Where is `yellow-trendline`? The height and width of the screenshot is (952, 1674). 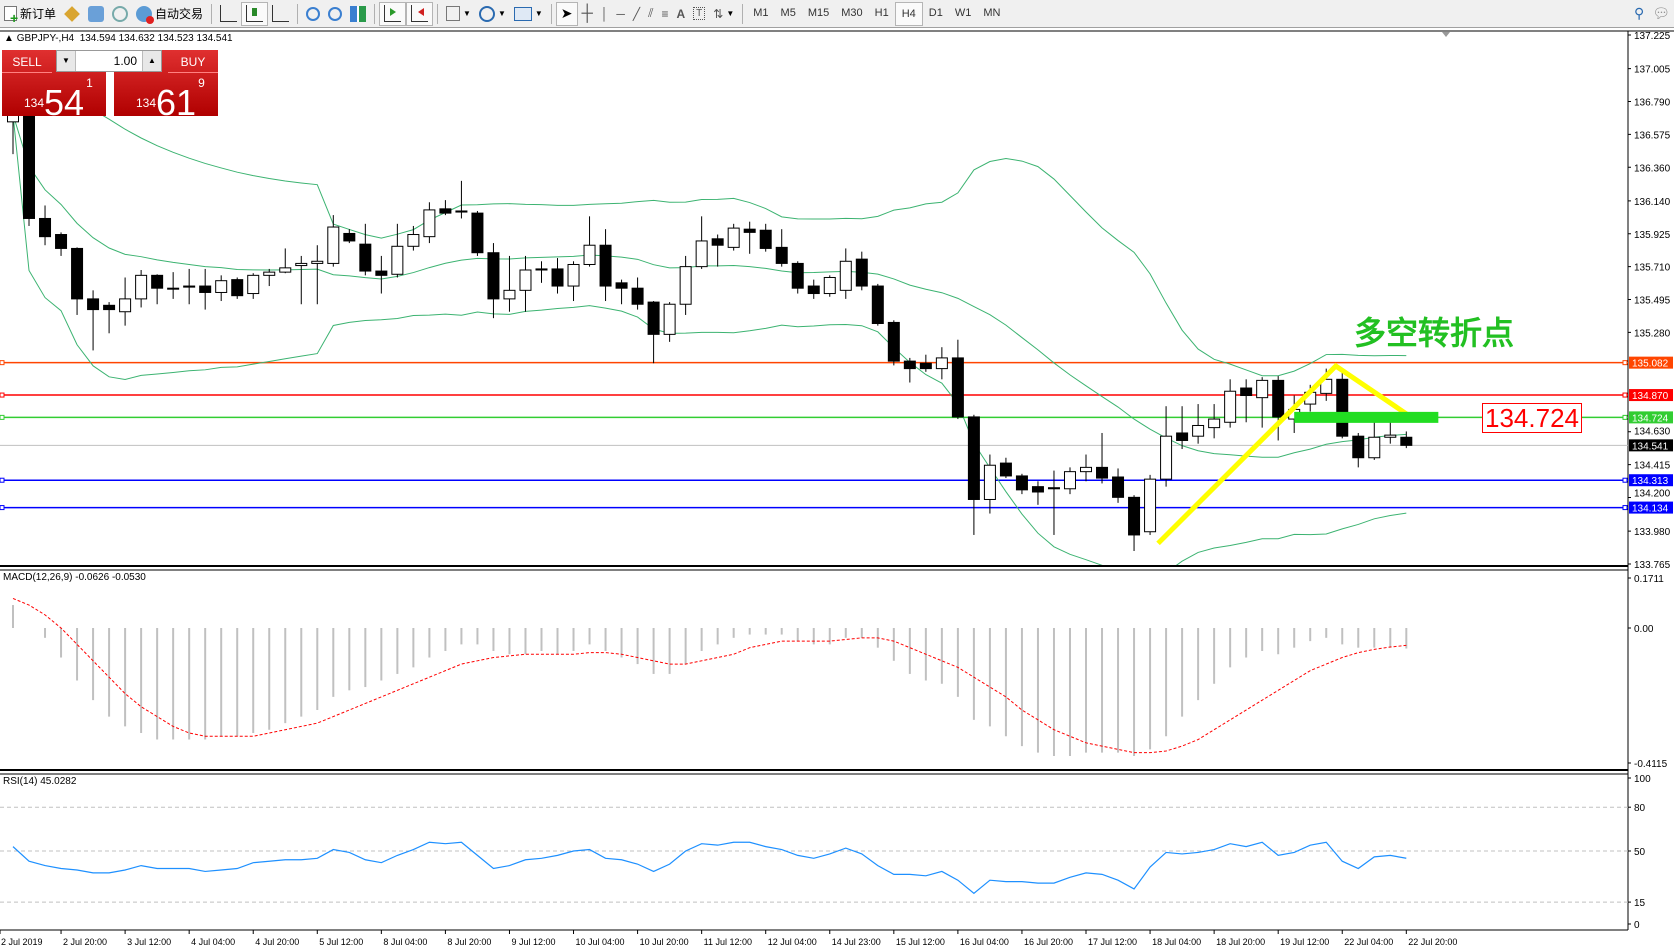
yellow-trendline is located at coordinates (1283, 454).